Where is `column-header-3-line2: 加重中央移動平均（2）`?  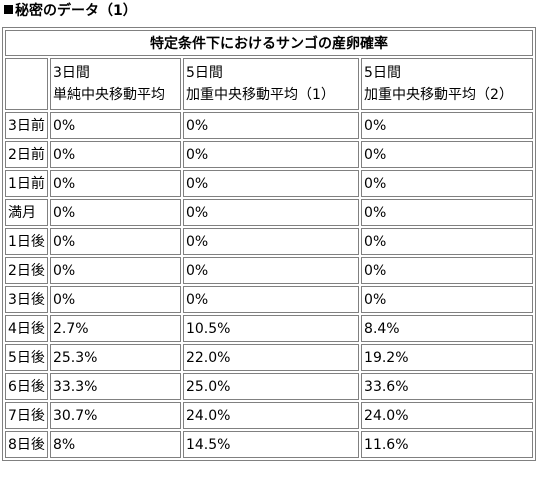
column-header-3-line2: 加重中央移動平均（2） is located at coordinates (438, 95).